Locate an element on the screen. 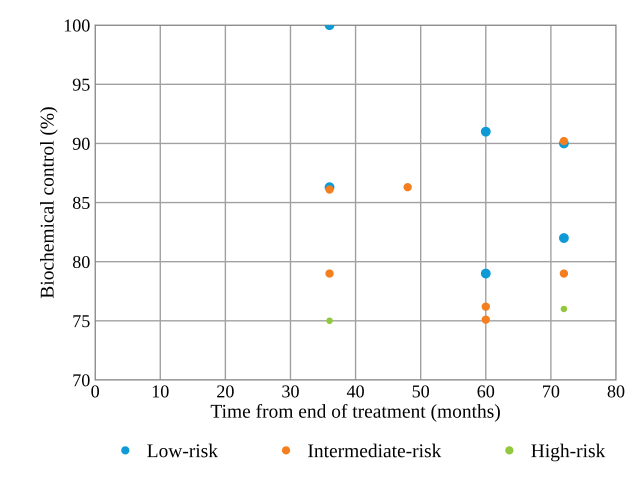  x-tick-label: 80 is located at coordinates (616, 391).